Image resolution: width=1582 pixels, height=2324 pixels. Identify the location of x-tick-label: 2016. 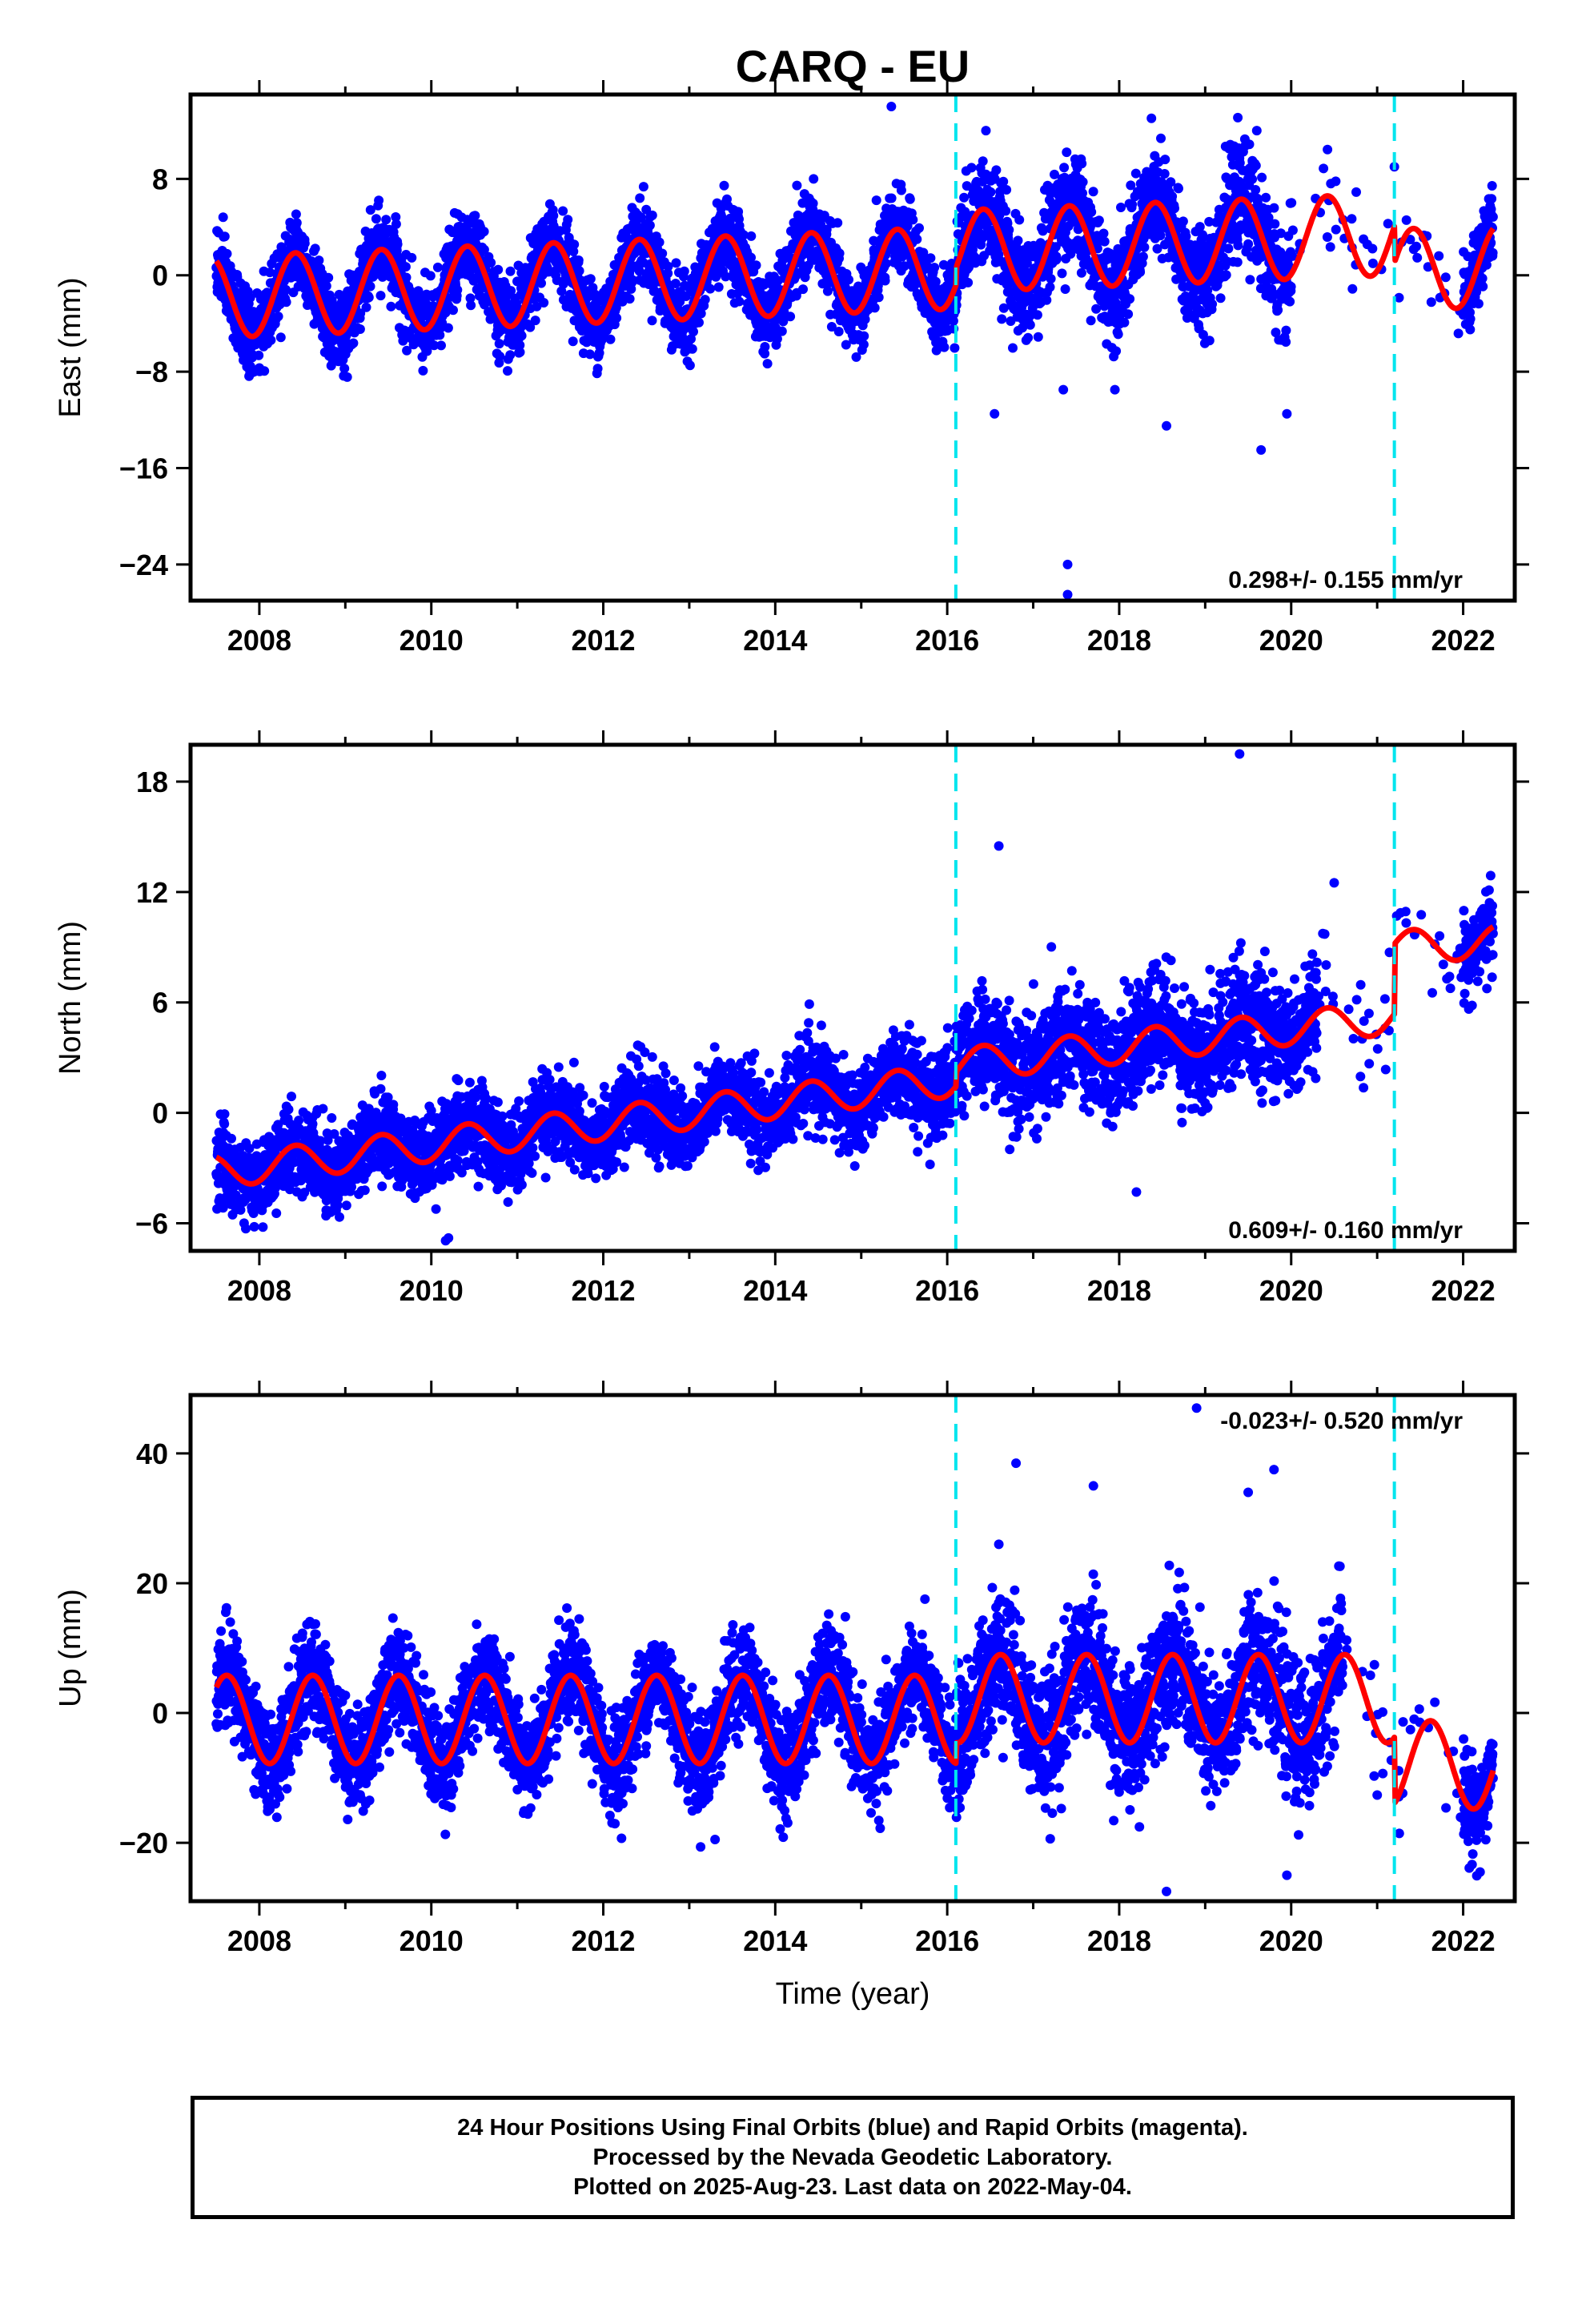
(947, 640).